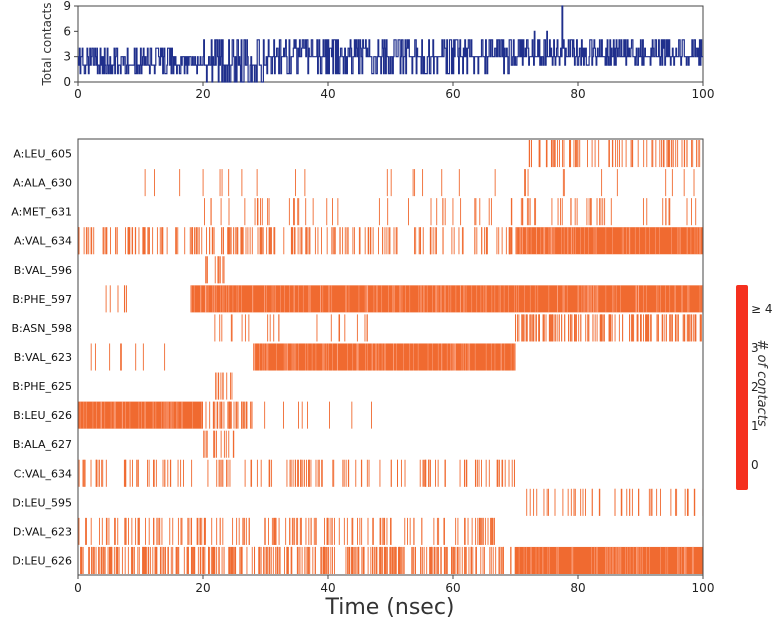 The width and height of the screenshot is (774, 627). I want to click on colorbar: ≥ 4 3 2 1 0 # of contacts, so click(754, 387).